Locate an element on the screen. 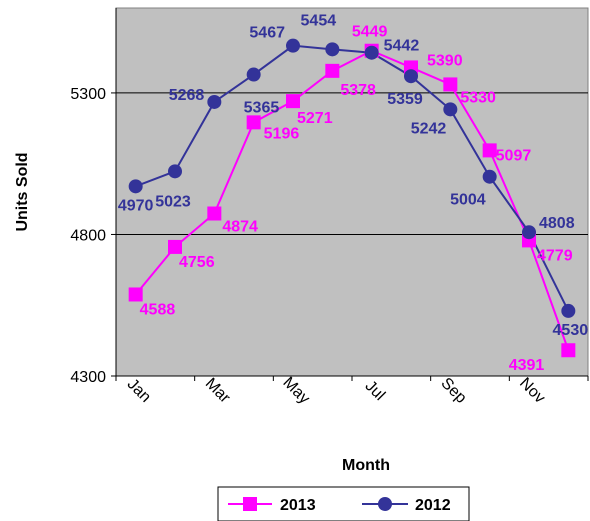  data-label-2013: 5196 is located at coordinates (282, 133).